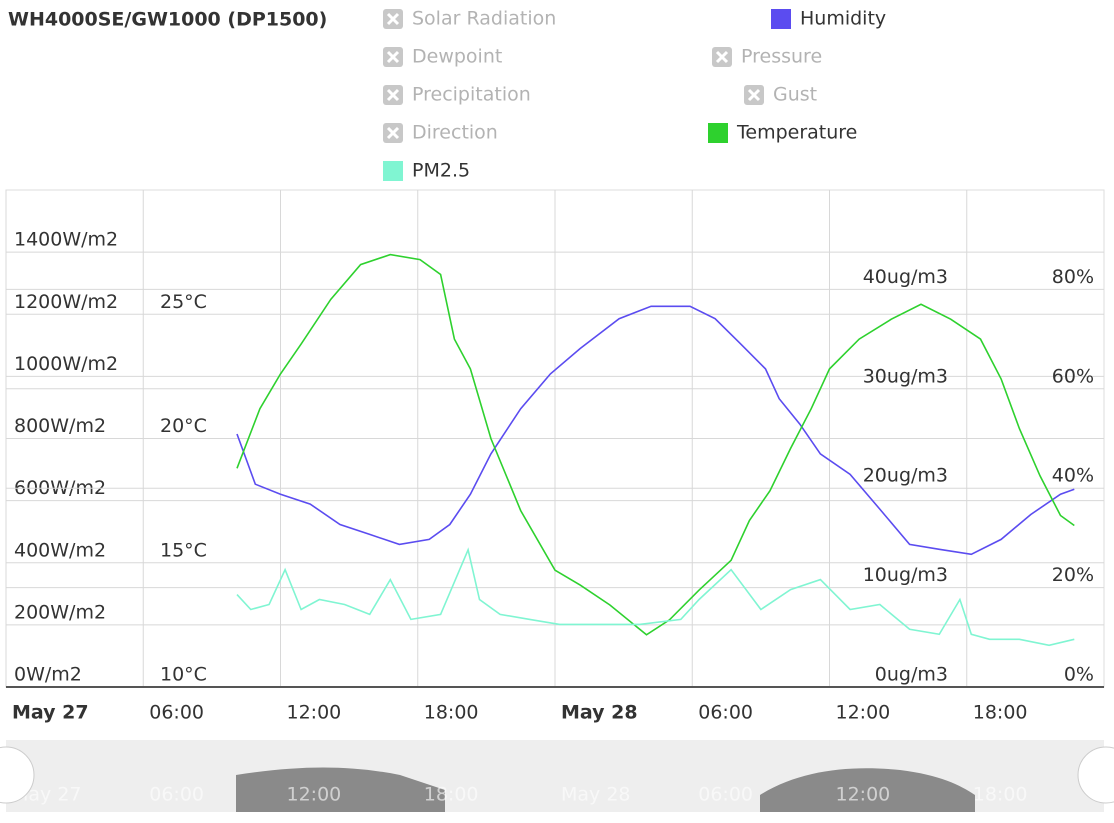 The width and height of the screenshot is (1114, 823). I want to click on y-tick-label: 15°C, so click(183, 550).